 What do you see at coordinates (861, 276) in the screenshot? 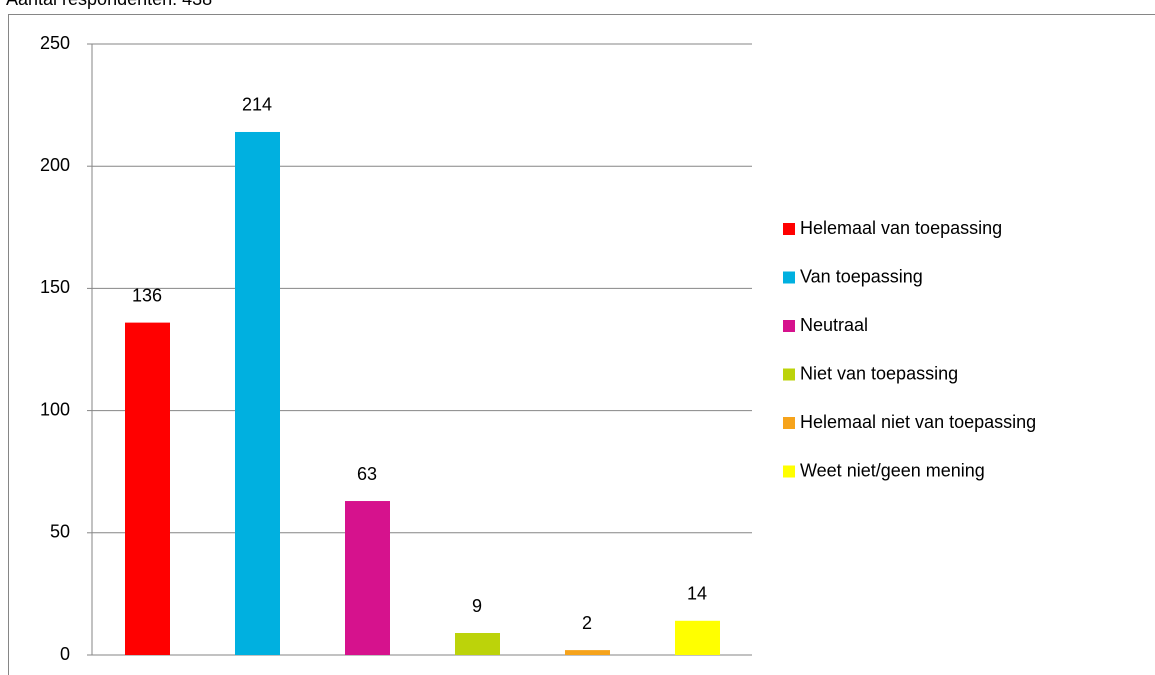
I see `legend-label: Van toepassing` at bounding box center [861, 276].